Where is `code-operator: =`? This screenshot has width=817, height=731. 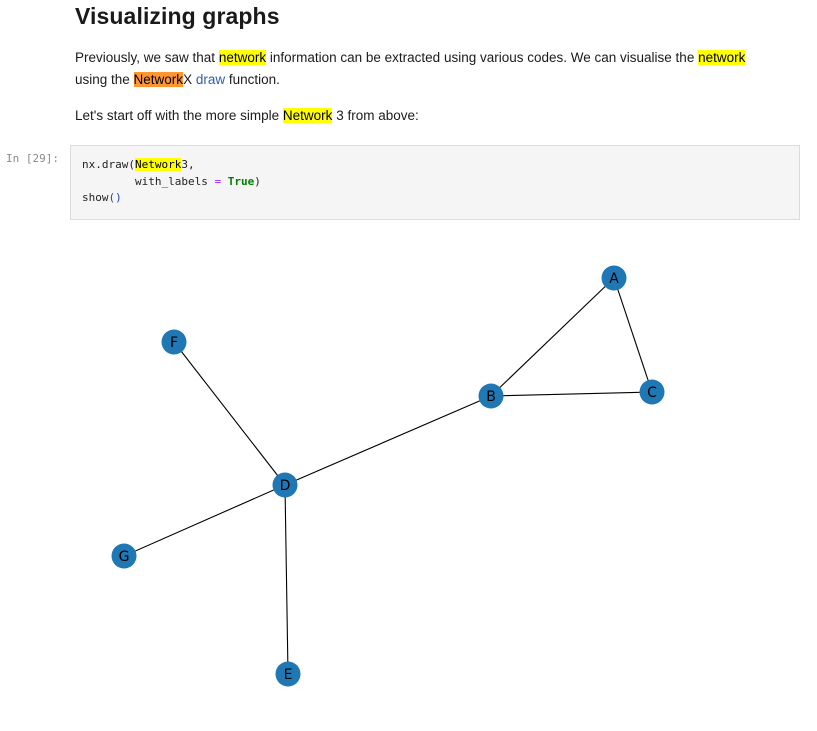 code-operator: = is located at coordinates (218, 181).